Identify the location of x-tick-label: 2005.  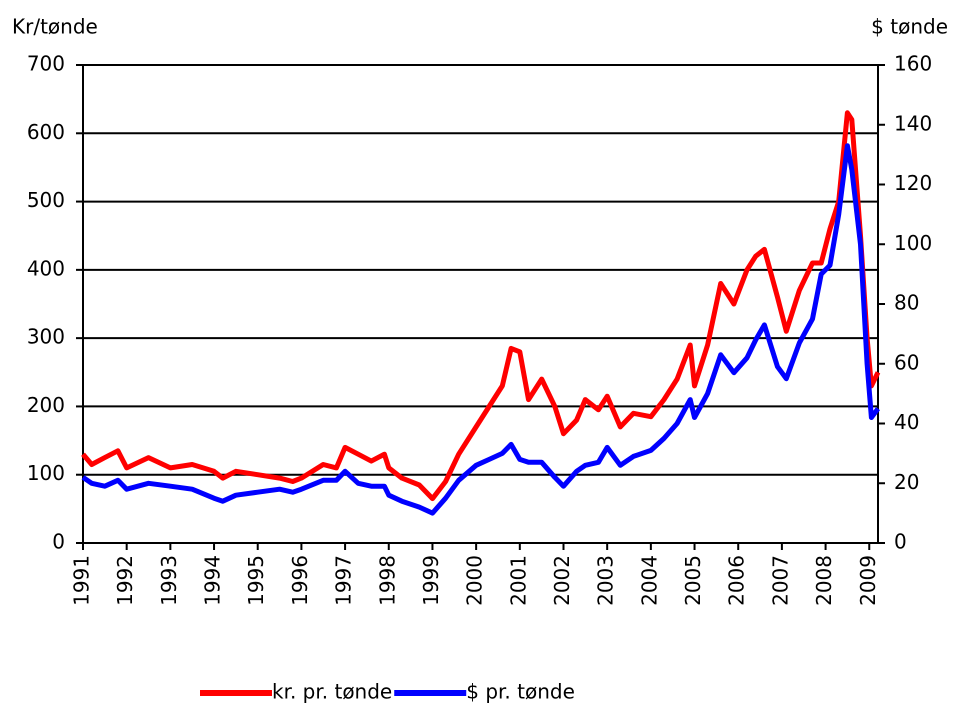
(693, 580).